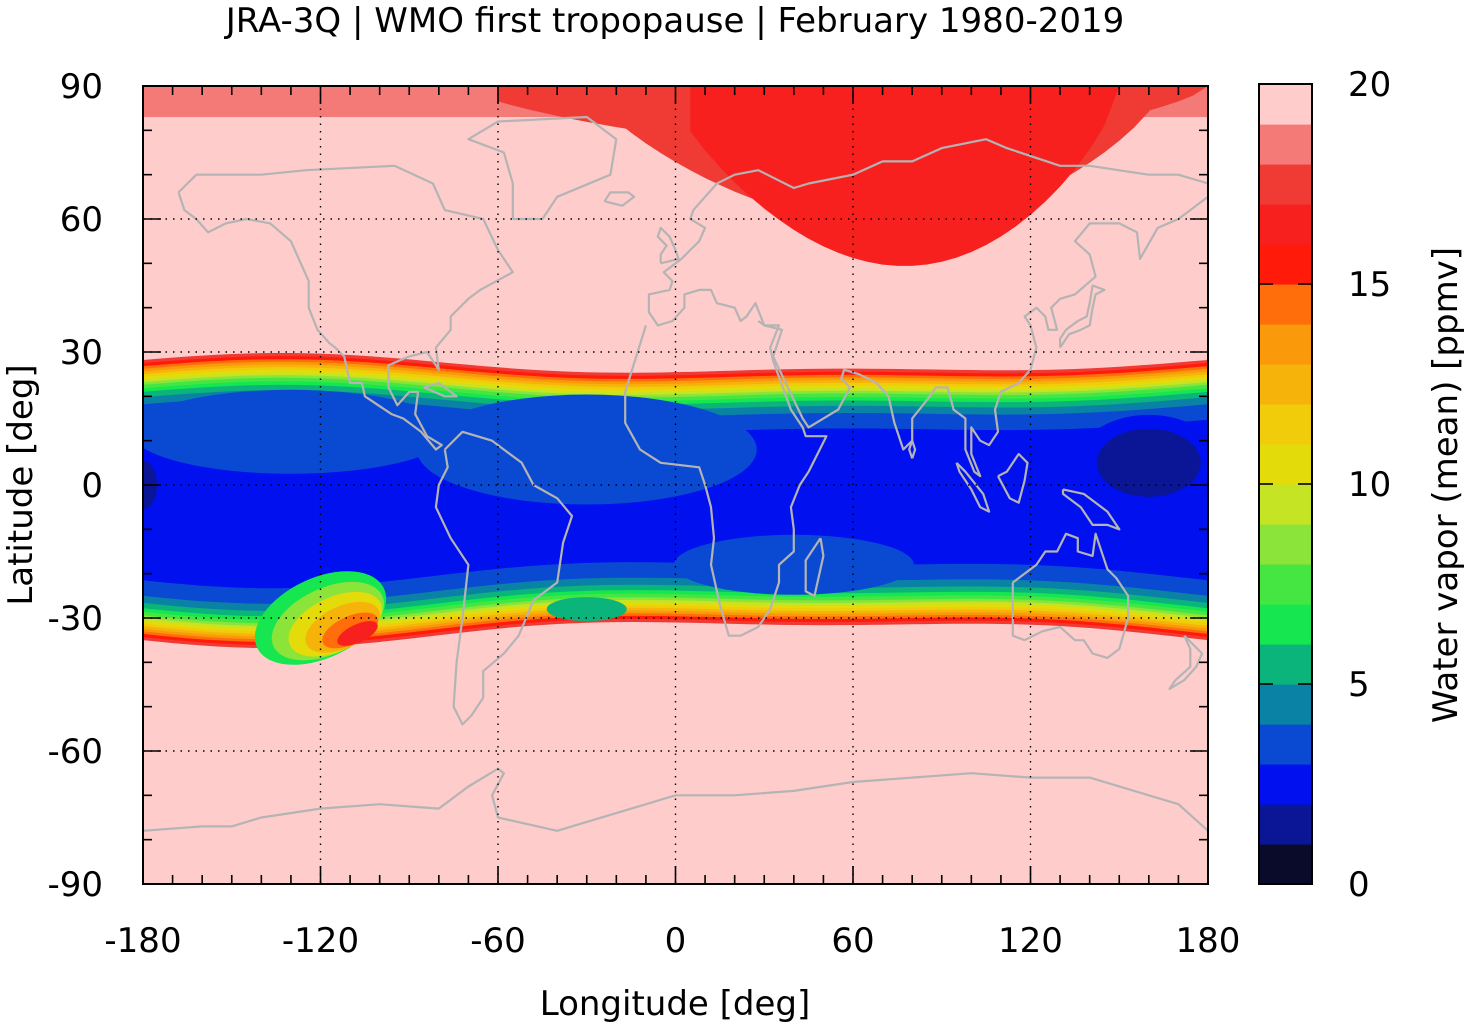 This screenshot has width=1471, height=1029. What do you see at coordinates (1091, 509) in the screenshot?
I see `coastline-new-guinea` at bounding box center [1091, 509].